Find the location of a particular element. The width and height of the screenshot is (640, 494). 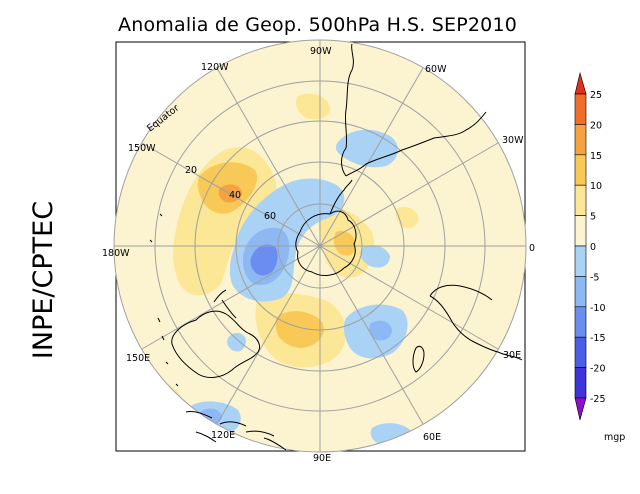

colorbar-top-arrow is located at coordinates (580, 83).